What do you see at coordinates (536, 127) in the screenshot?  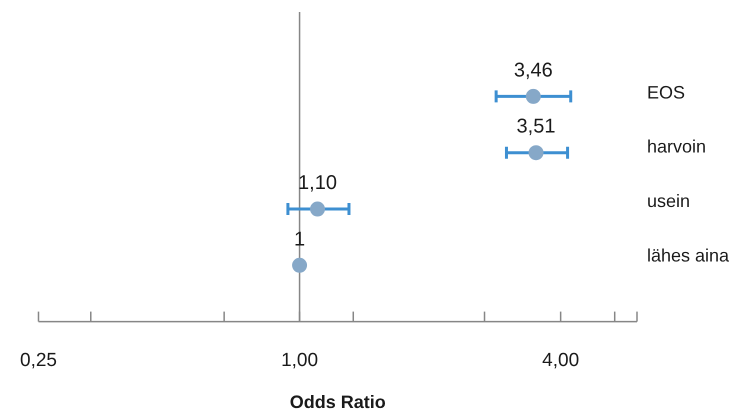 I see `data-label: 3,51` at bounding box center [536, 127].